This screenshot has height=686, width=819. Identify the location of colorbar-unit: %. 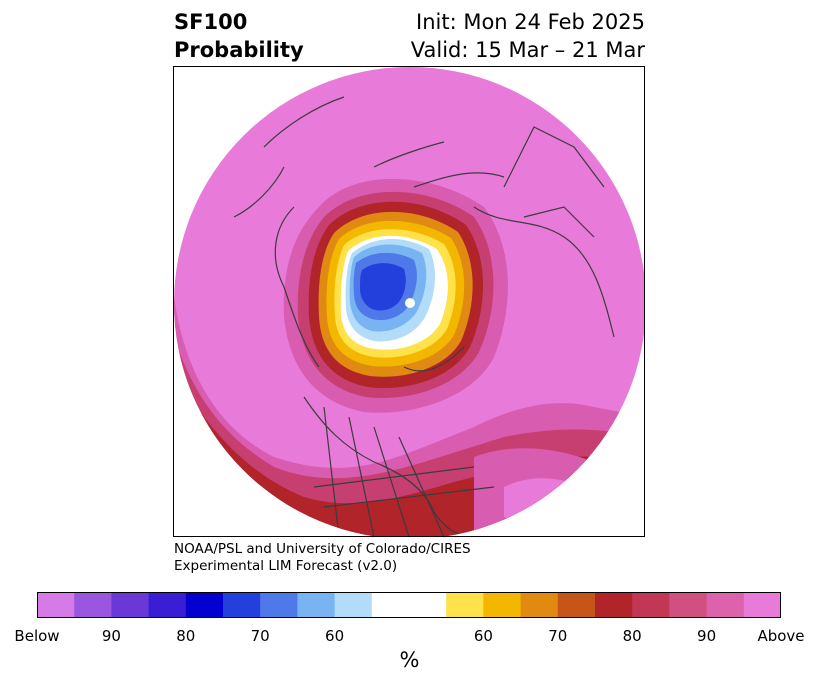
(409, 660).